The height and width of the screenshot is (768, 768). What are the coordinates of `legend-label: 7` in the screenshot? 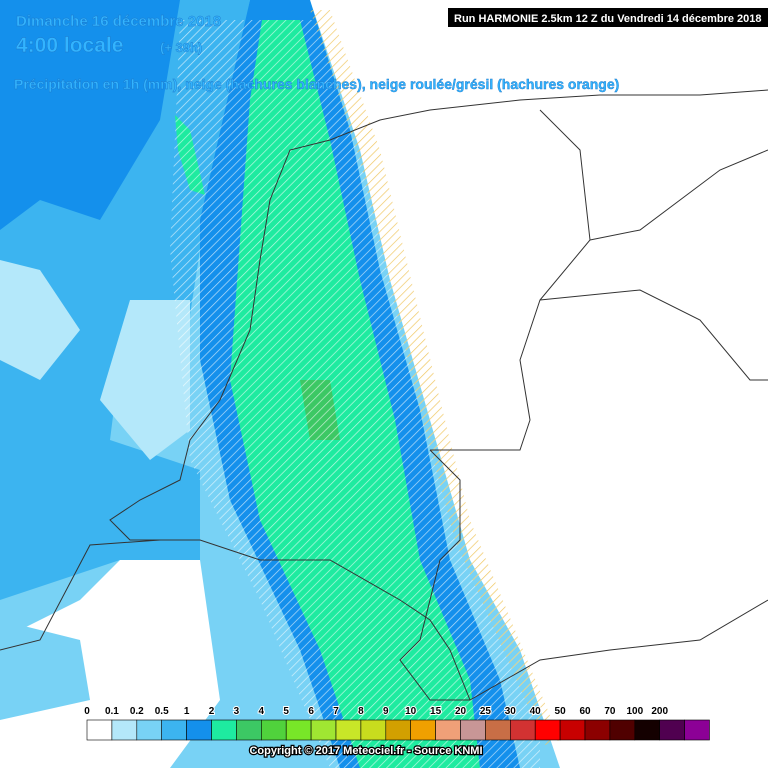 It's located at (336, 711).